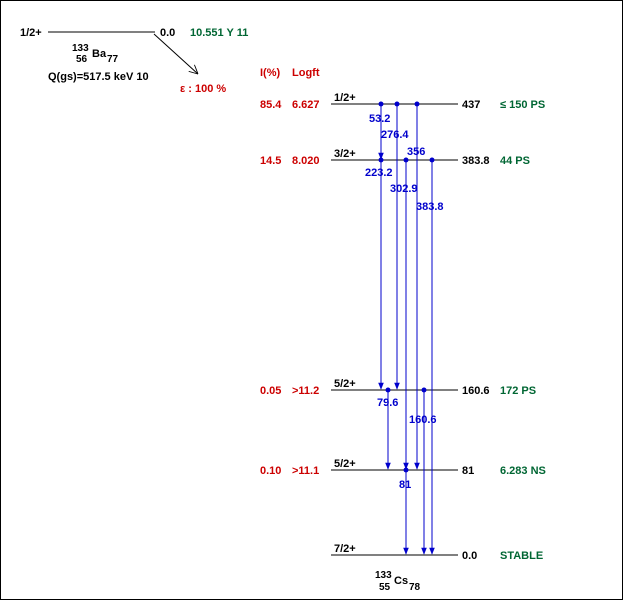  Describe the element at coordinates (379, 119) in the screenshot. I see `gamma-energy-label: 53.2` at that location.